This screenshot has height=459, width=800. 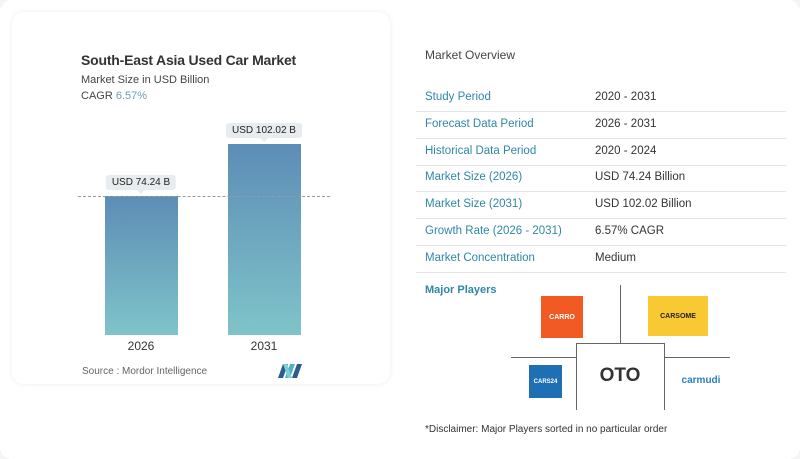 I want to click on carsome-logo: CARSOME, so click(x=678, y=316).